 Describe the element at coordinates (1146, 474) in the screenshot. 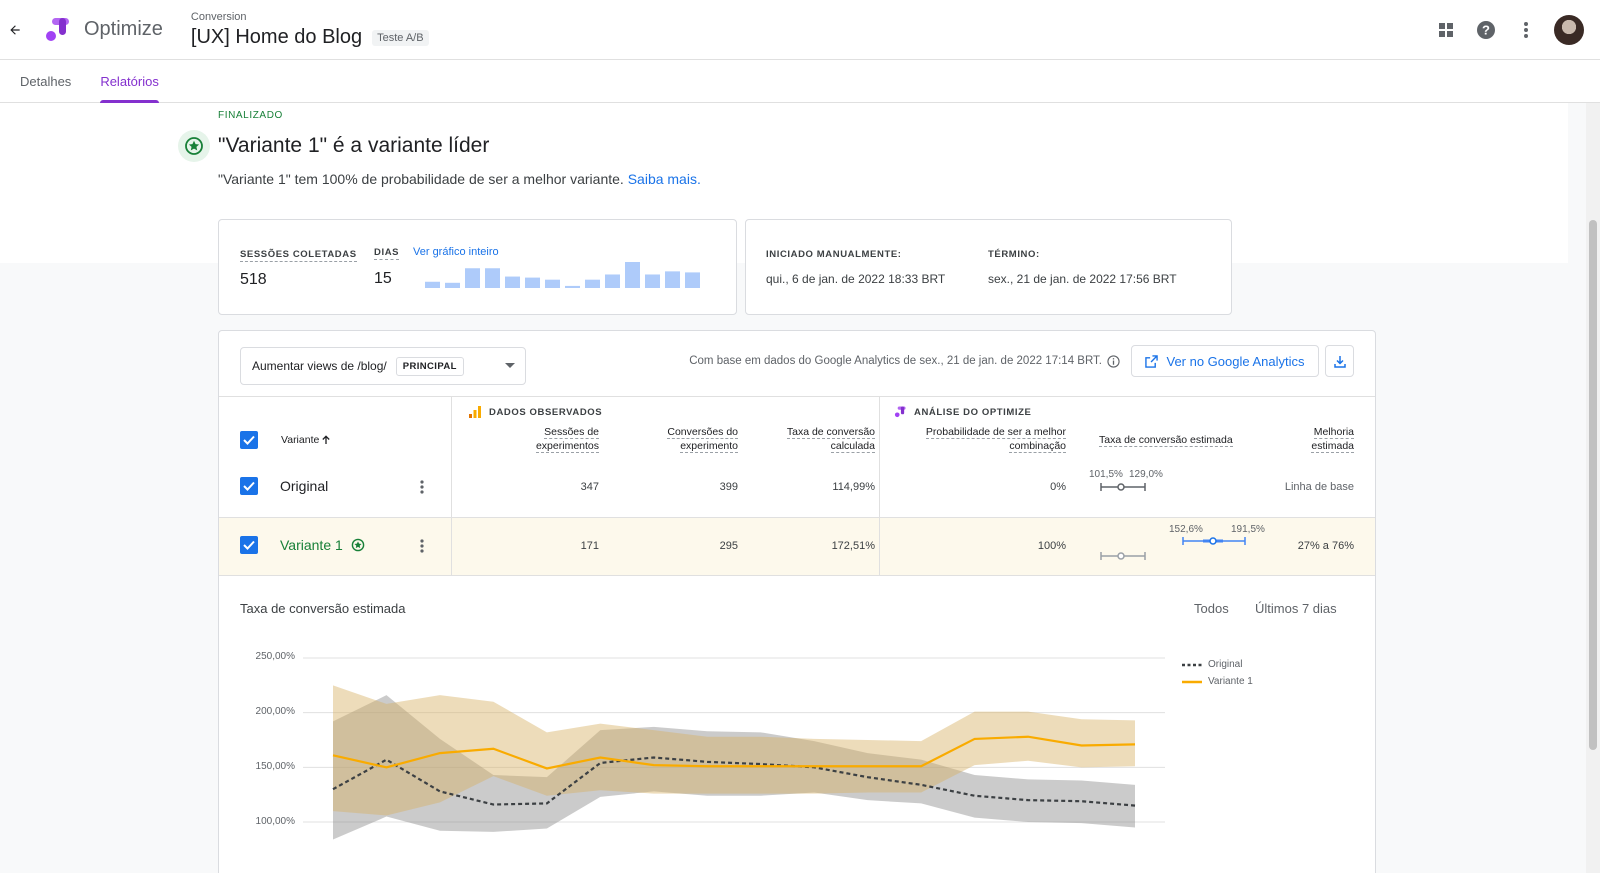

I see `original-ci-high: 129,0%` at that location.